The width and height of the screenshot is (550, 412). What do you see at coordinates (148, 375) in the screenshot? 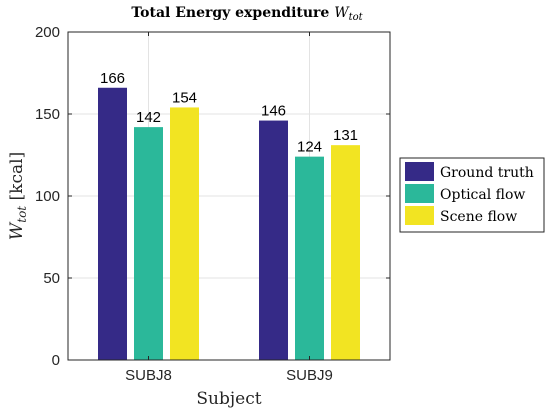
I see `x-tick-label: SUBJ8` at bounding box center [148, 375].